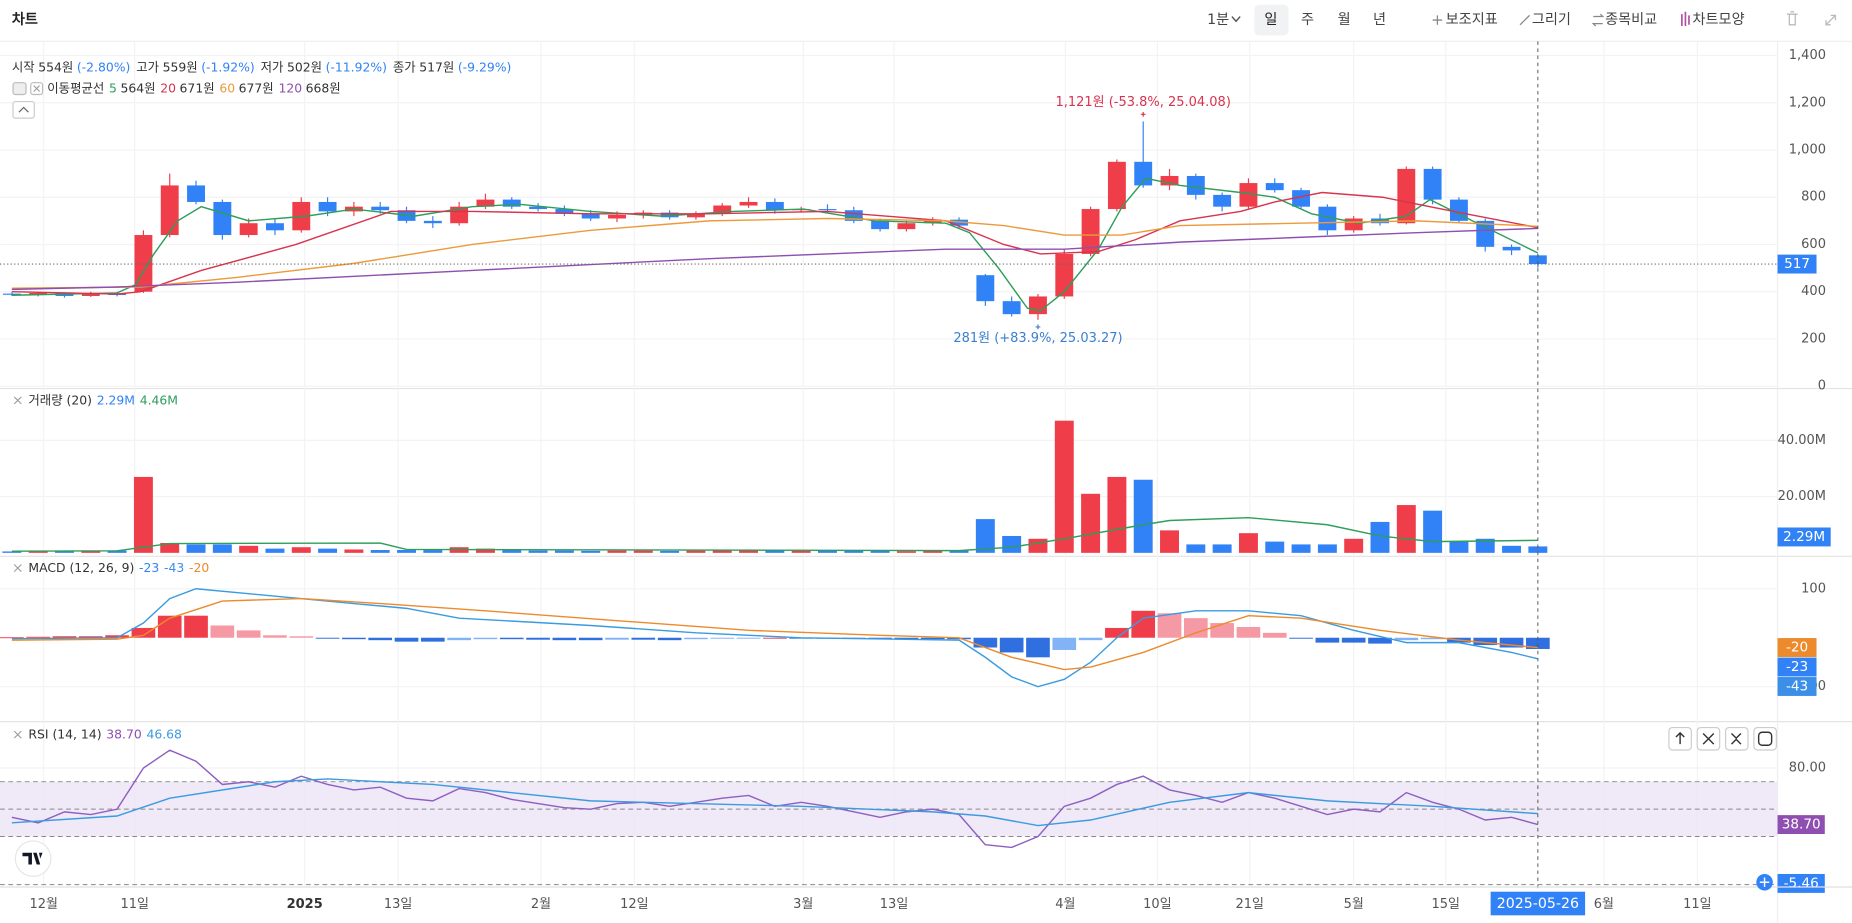 This screenshot has height=923, width=1852. What do you see at coordinates (1801, 825) in the screenshot?
I see `axis-value-label: 38.70` at bounding box center [1801, 825].